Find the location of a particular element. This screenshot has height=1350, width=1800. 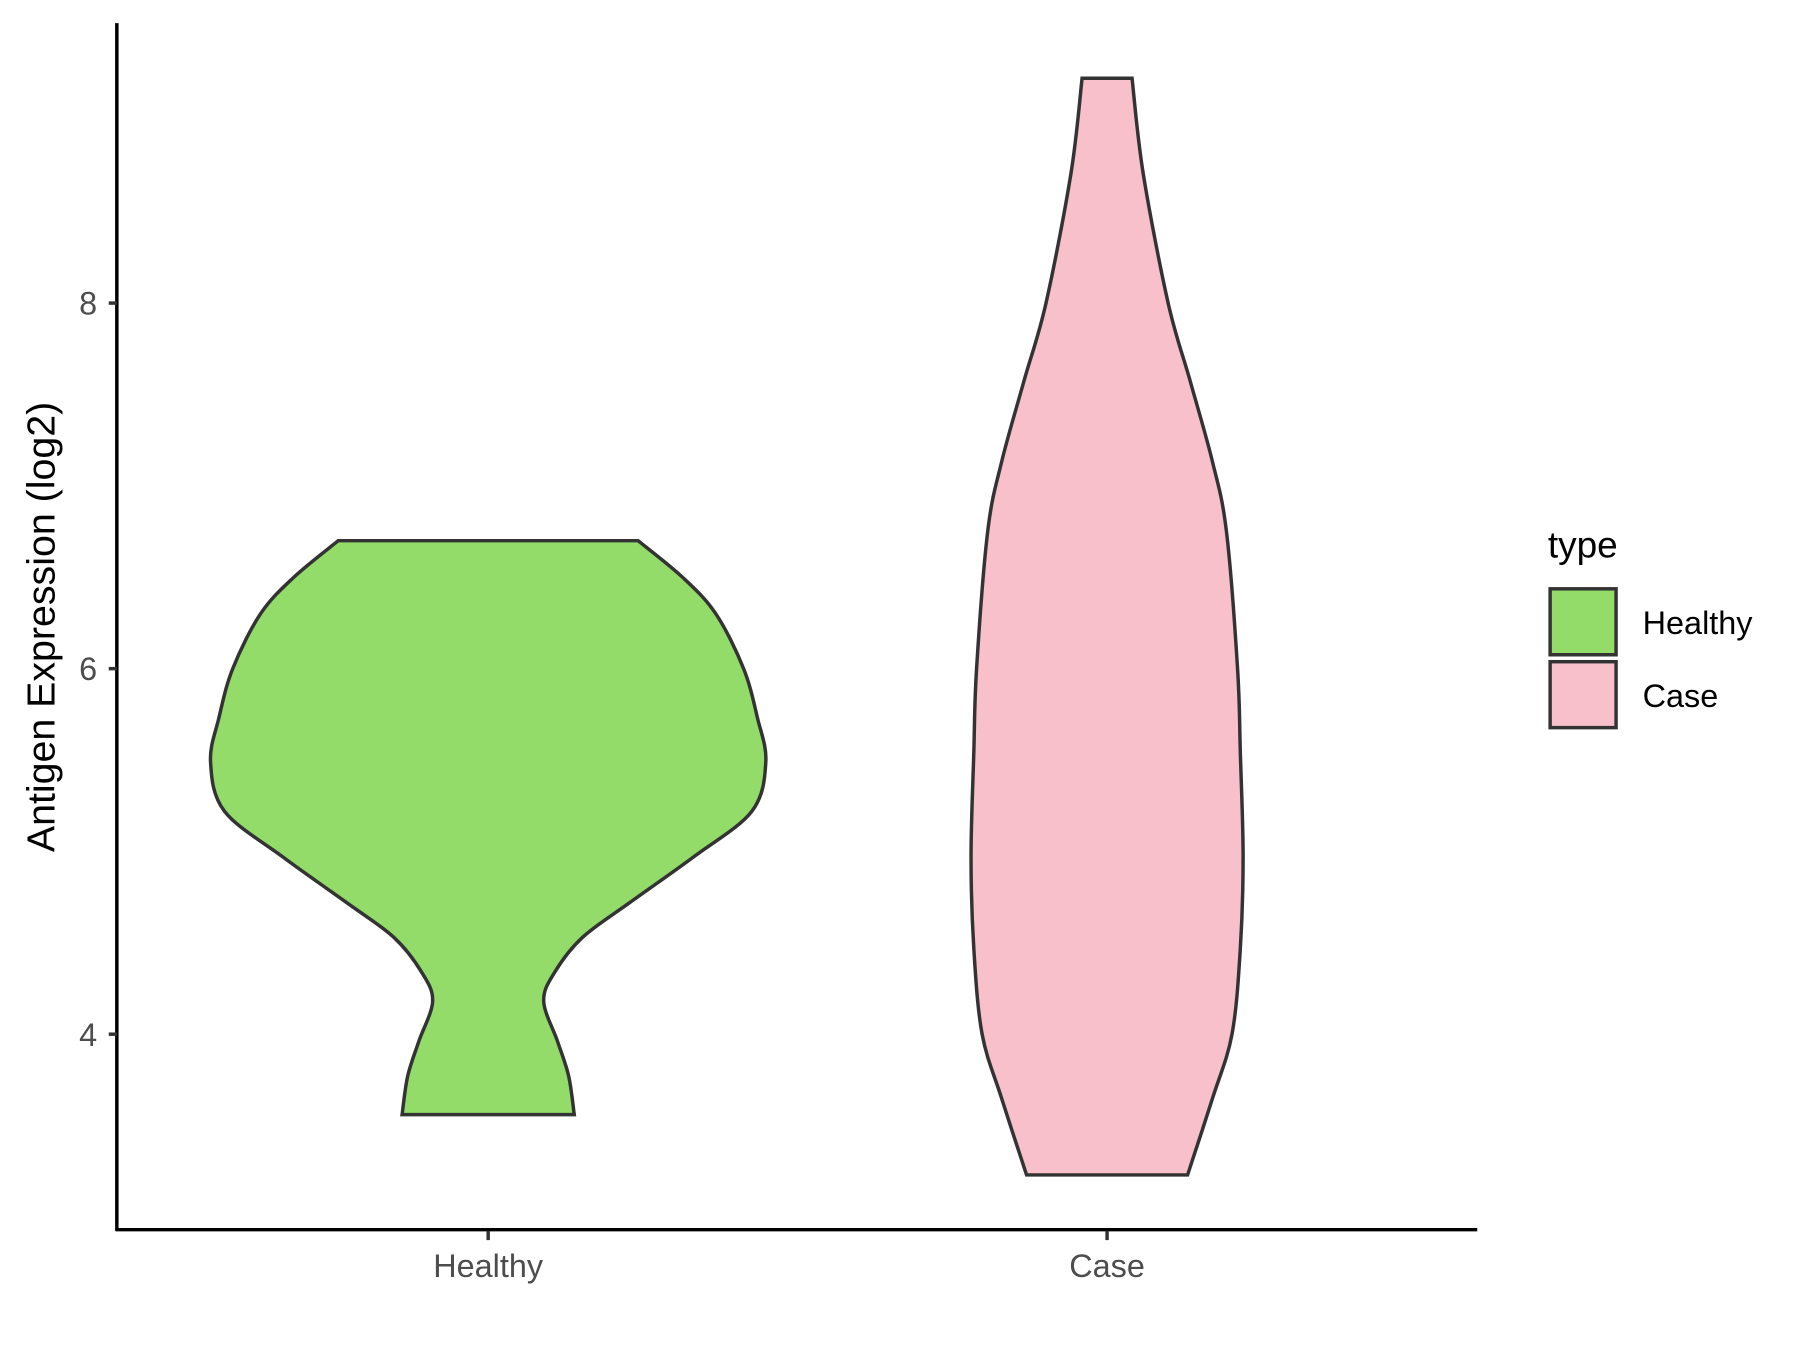

legend: Healthy Case is located at coordinates (1651, 658).